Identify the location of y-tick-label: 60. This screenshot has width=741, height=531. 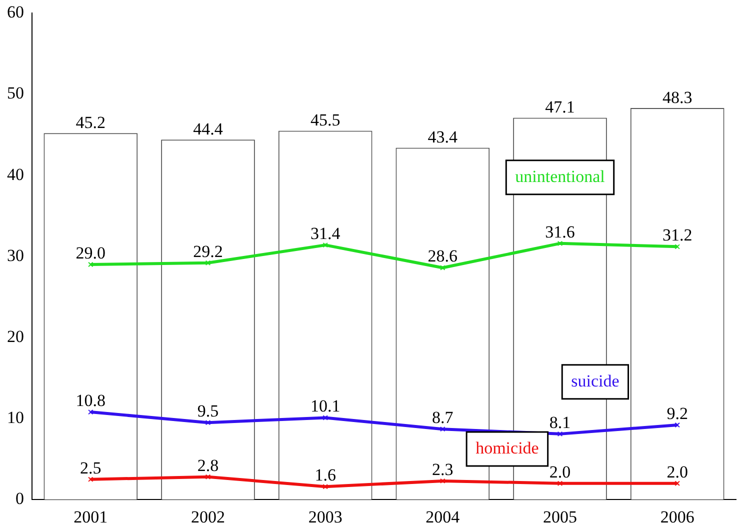
(15, 12).